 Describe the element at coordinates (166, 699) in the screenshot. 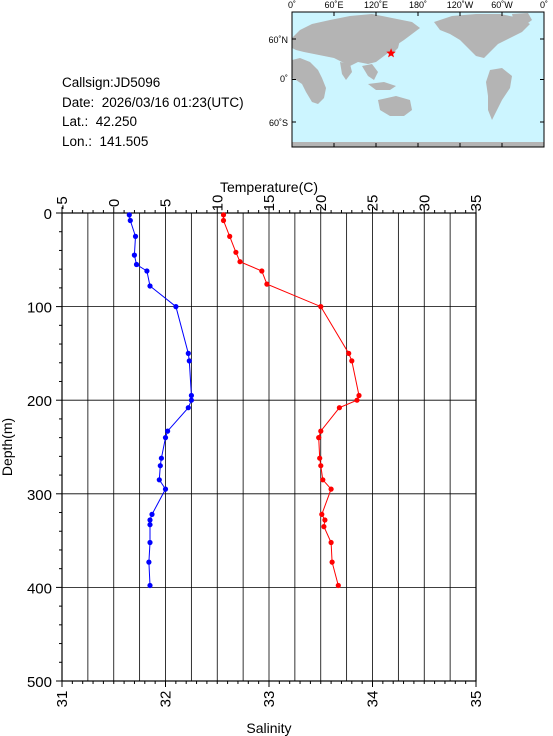

I see `salinity-tick-label: 32` at that location.